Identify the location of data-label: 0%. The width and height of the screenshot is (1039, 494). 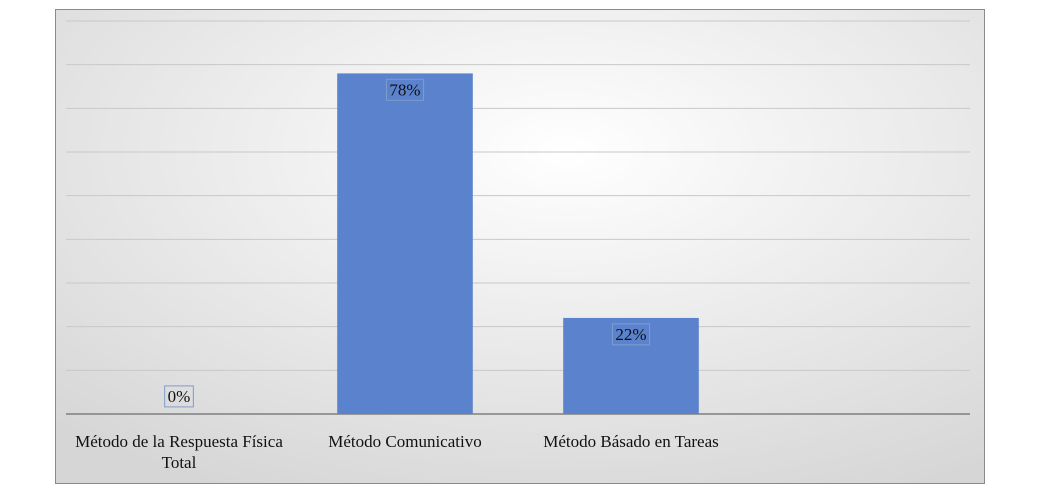
(179, 396).